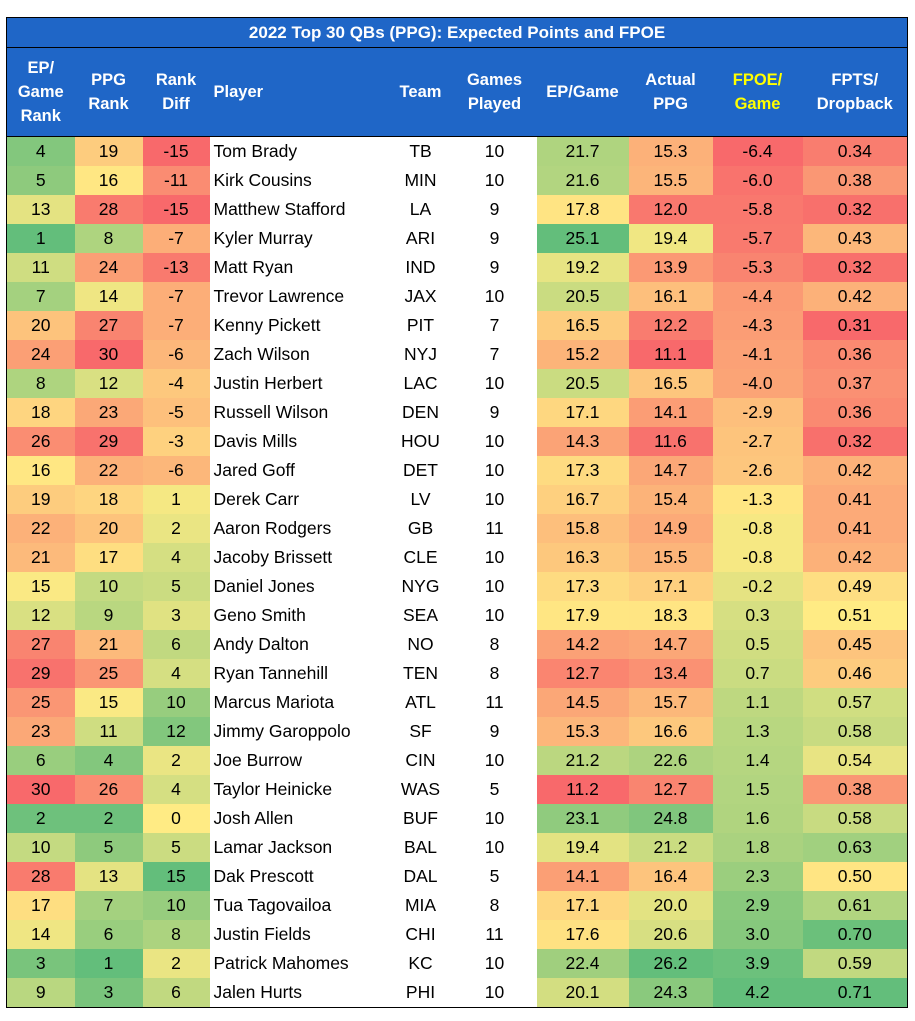  I want to click on cell-ep-rank: 15, so click(40, 586).